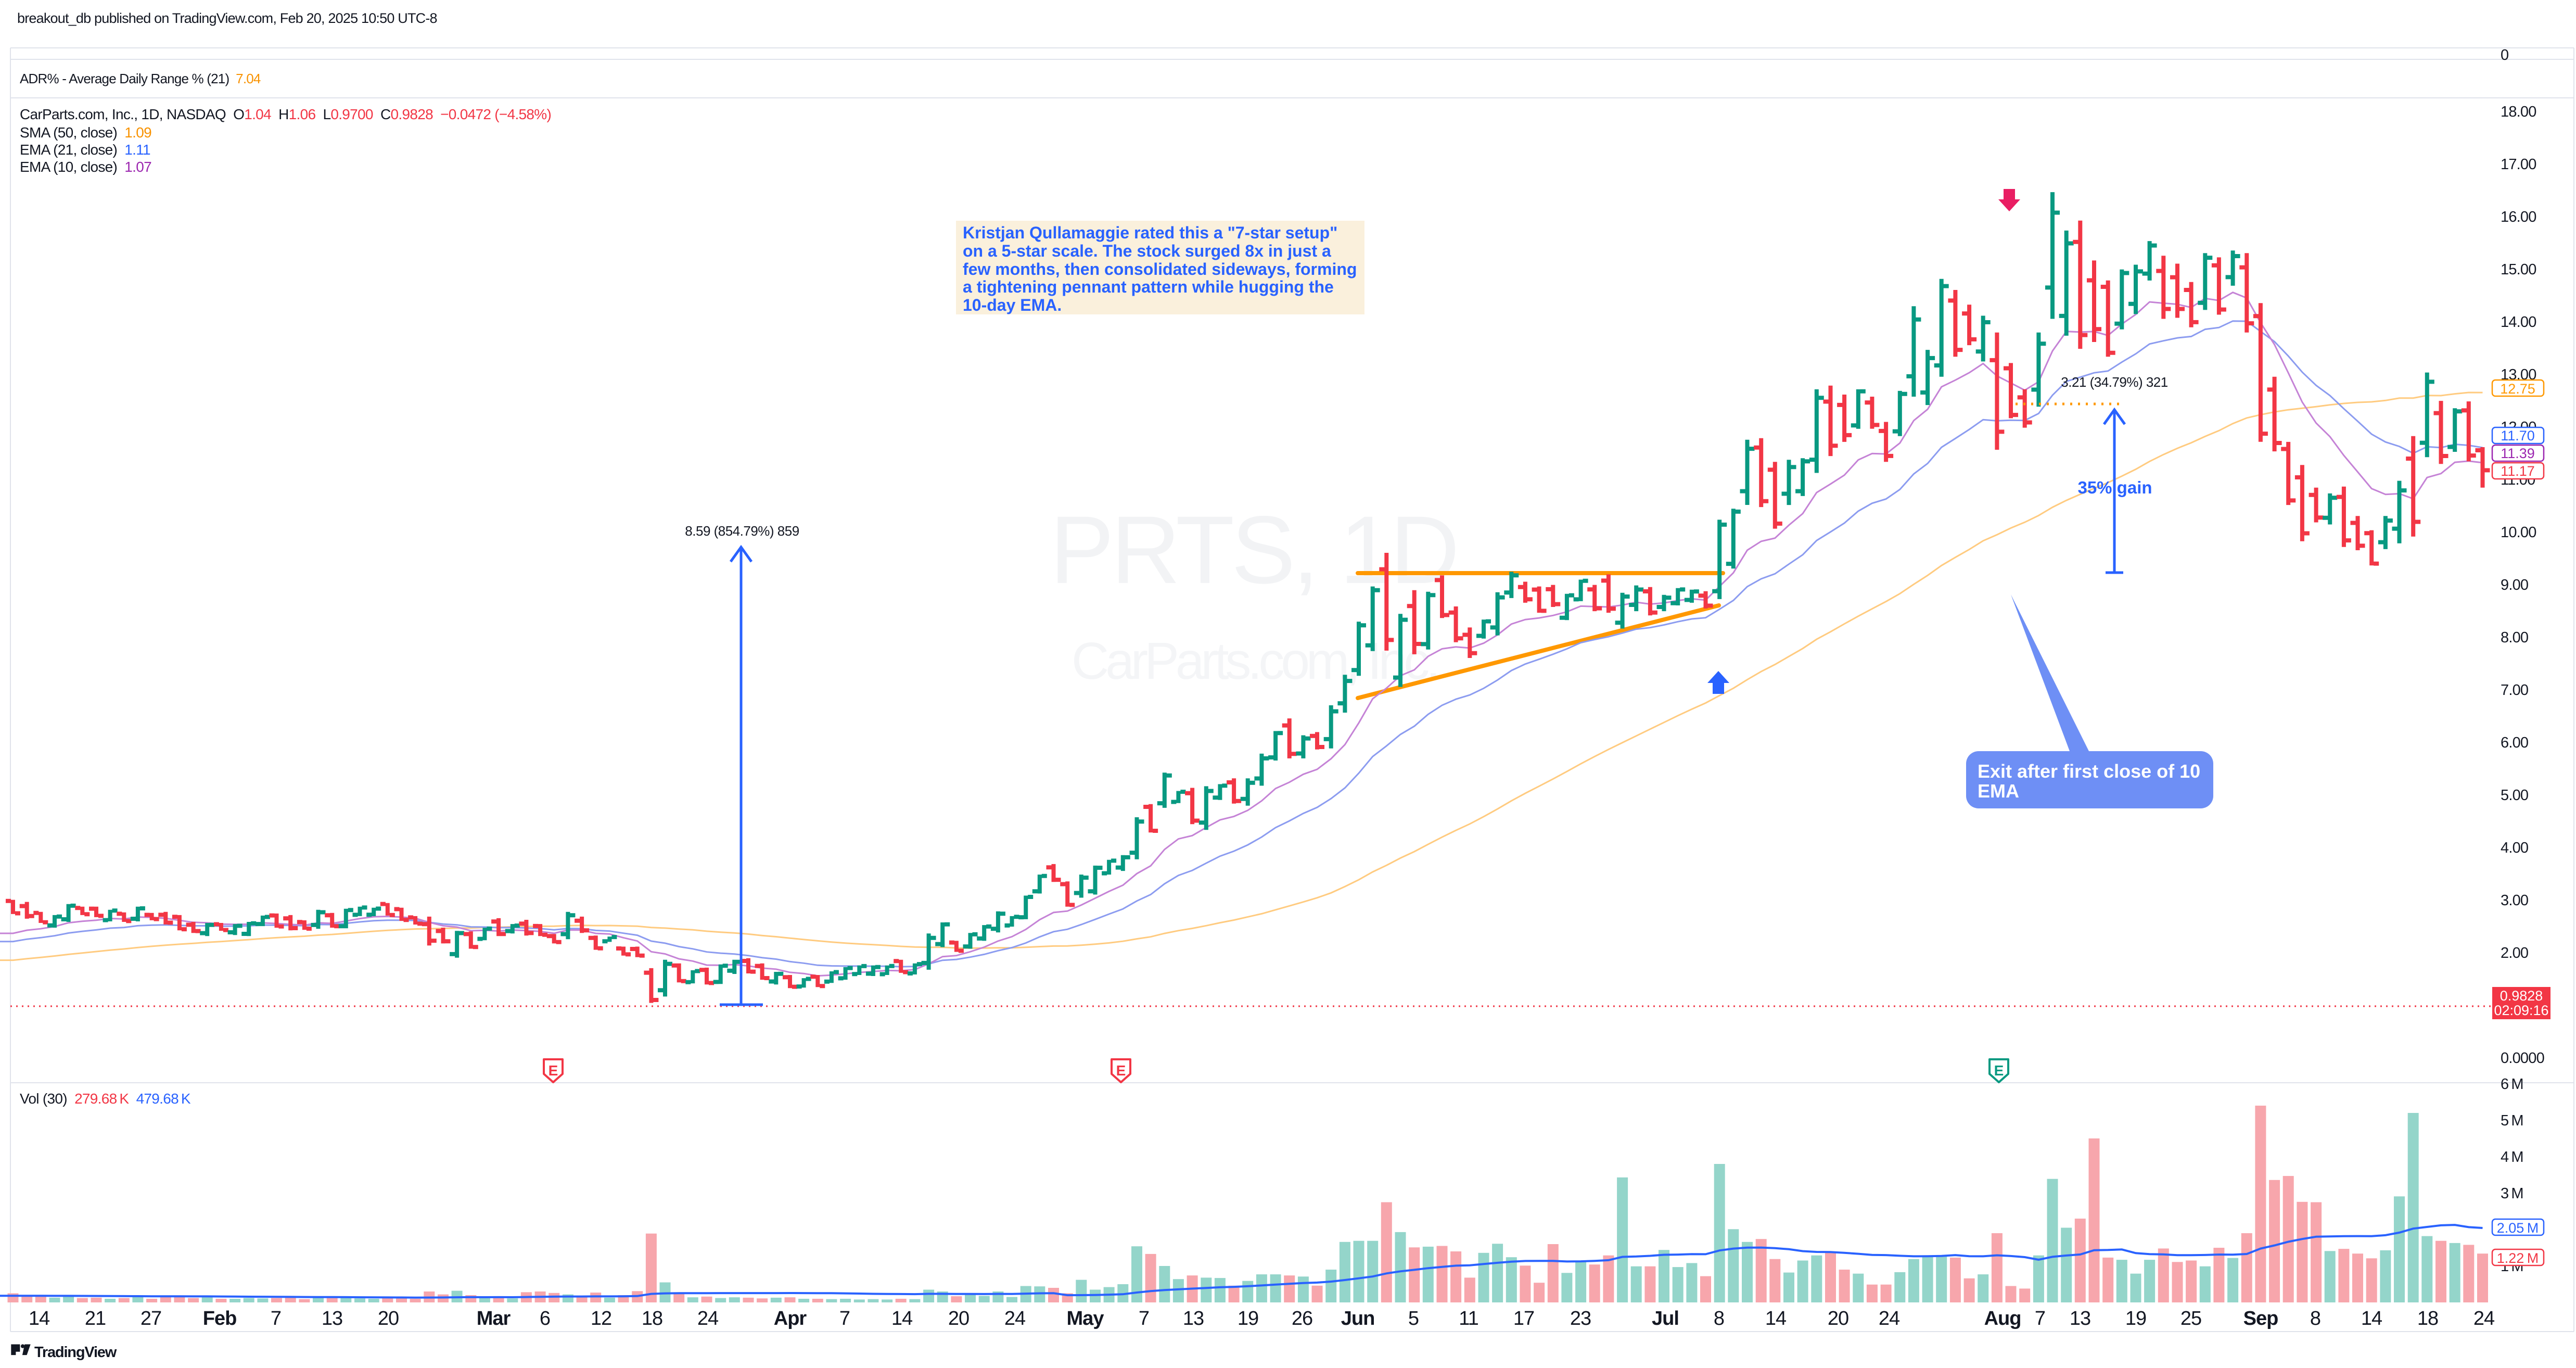 The width and height of the screenshot is (2576, 1368). I want to click on svg-text: 14.00, so click(2518, 322).